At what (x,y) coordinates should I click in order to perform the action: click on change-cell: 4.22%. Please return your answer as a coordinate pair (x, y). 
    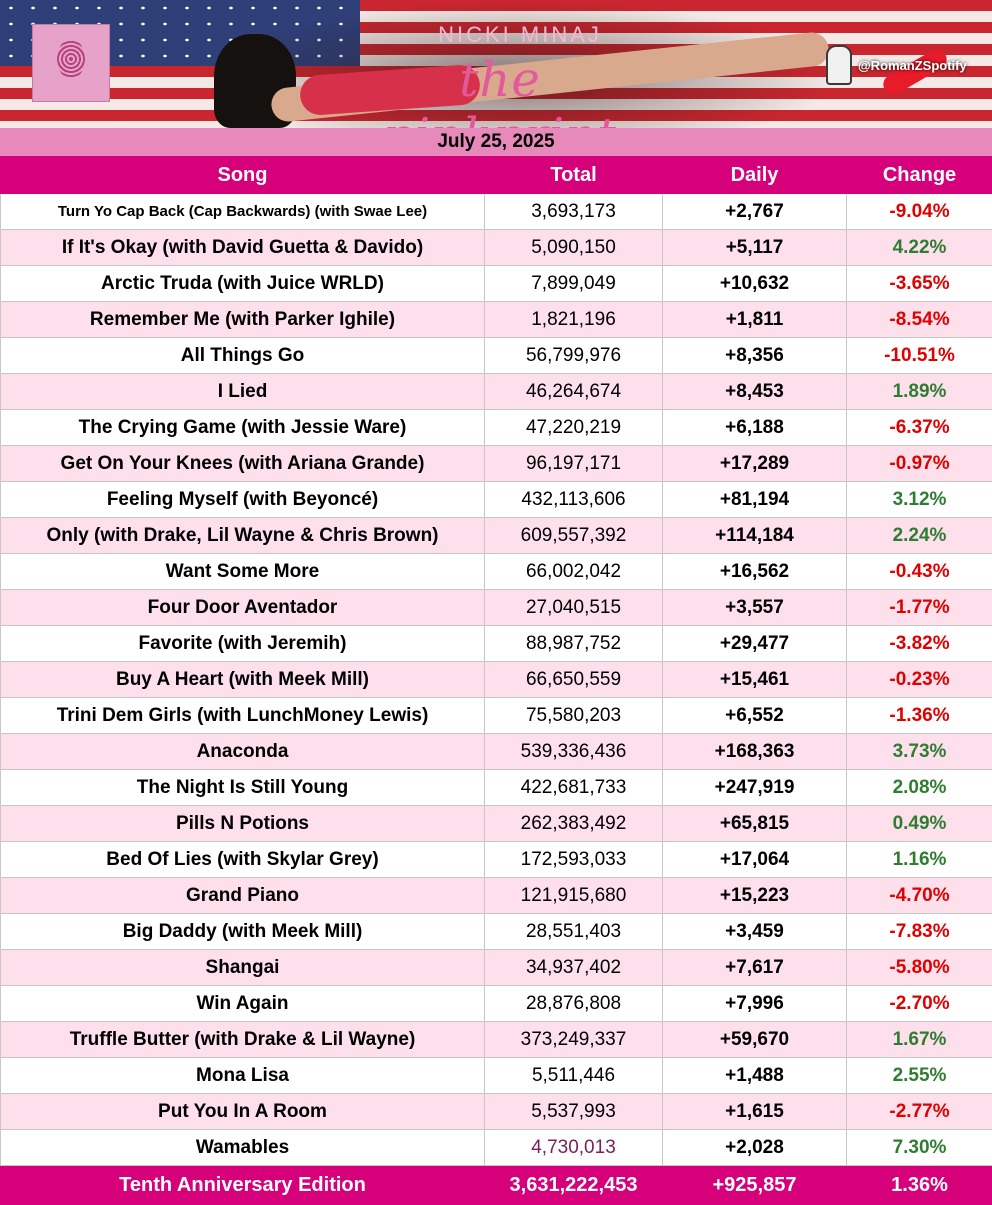
    Looking at the image, I should click on (919, 248).